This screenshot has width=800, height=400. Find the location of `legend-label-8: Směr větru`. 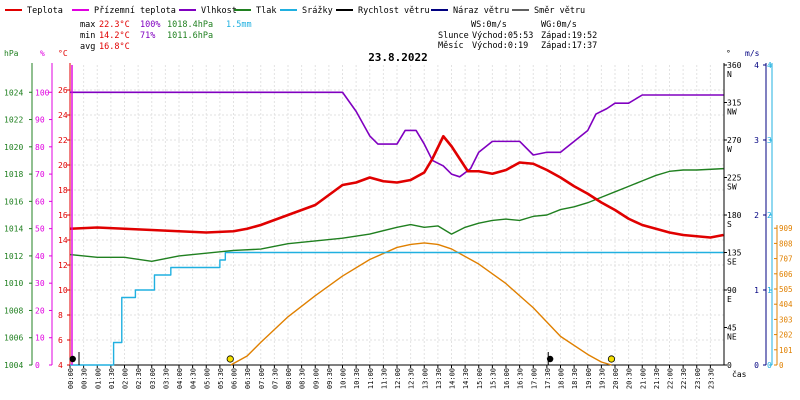

legend-label-8: Směr větru is located at coordinates (559, 11).